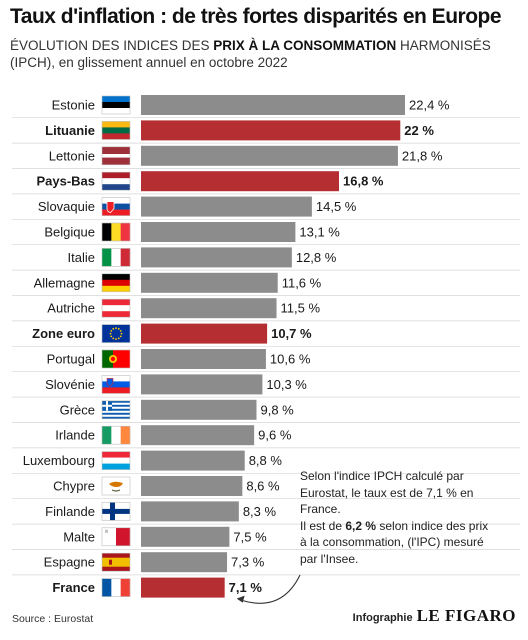 This screenshot has width=528, height=640. What do you see at coordinates (248, 562) in the screenshot?
I see `value-label: 7,3 %` at bounding box center [248, 562].